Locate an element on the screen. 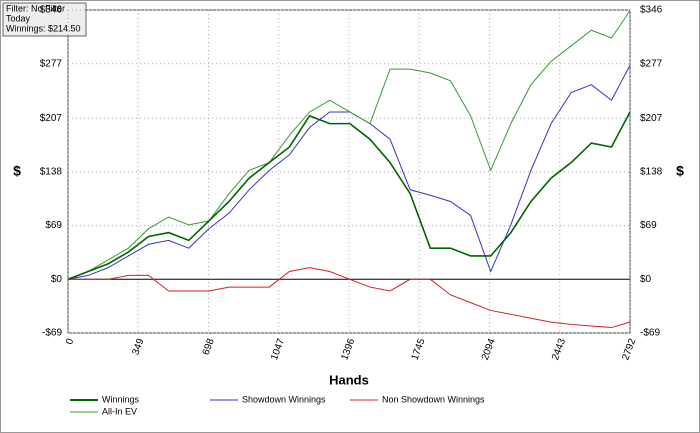  info-text: Winnings: $214.50 is located at coordinates (43, 28).